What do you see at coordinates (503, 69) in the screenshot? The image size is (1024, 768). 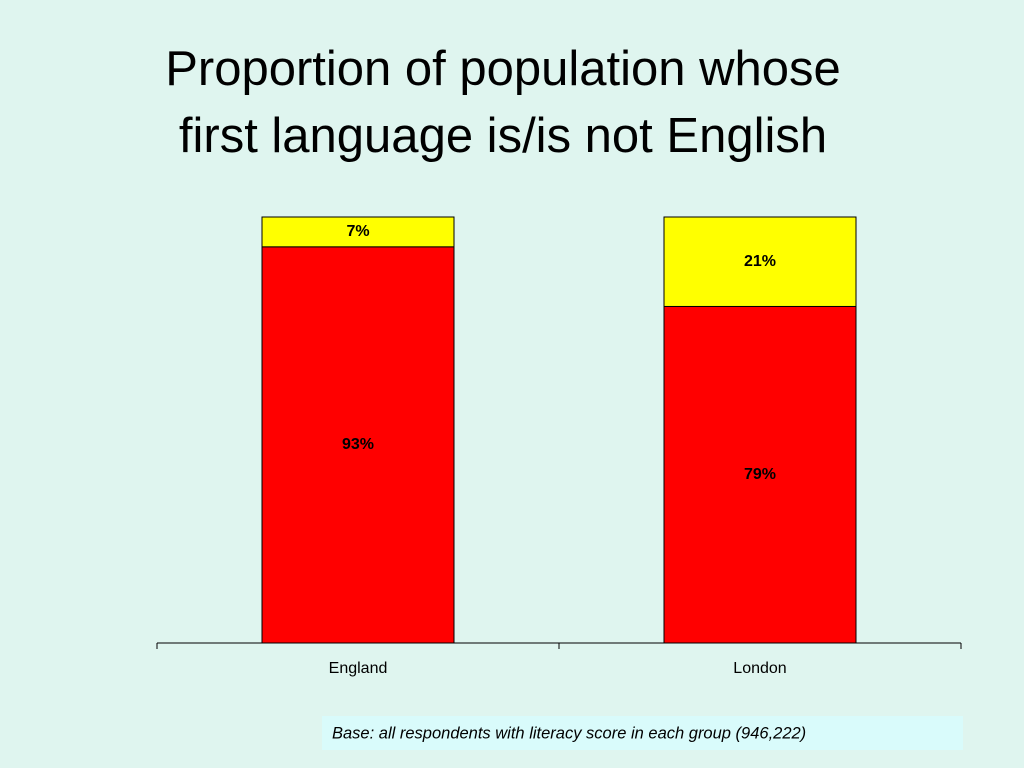 I see `chart-title: Proportion of population whose` at bounding box center [503, 69].